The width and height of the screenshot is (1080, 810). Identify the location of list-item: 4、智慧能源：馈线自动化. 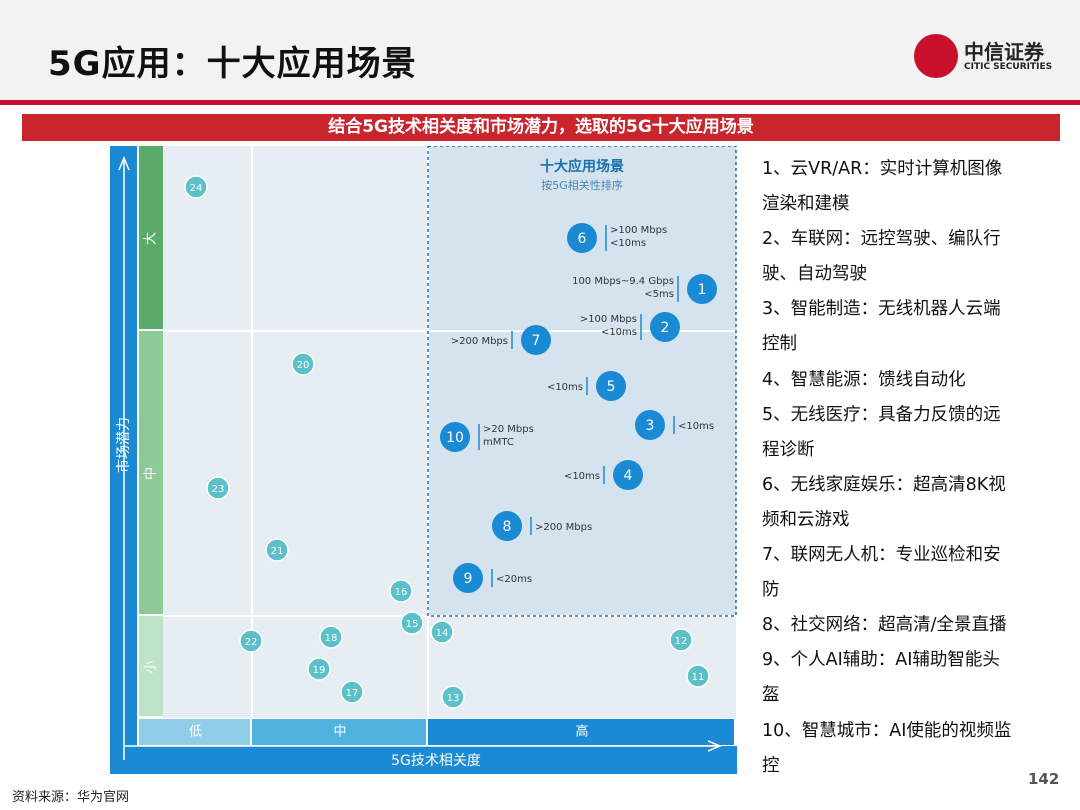
(864, 379).